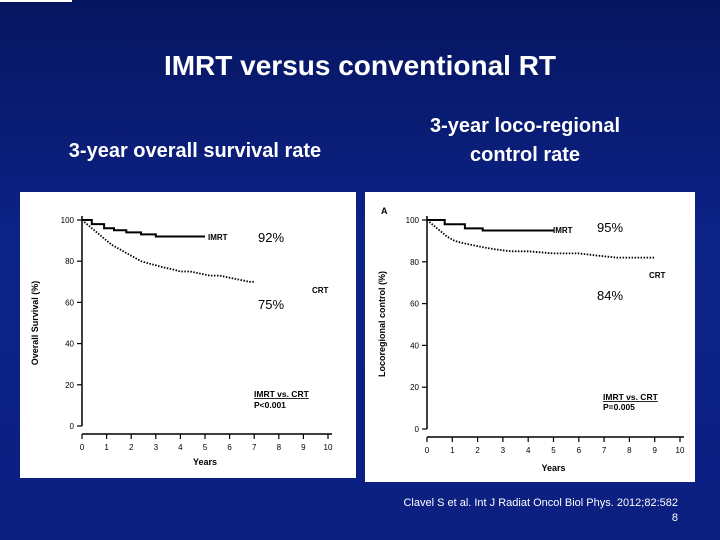 The image size is (720, 540). I want to click on page-number: 8, so click(674, 518).